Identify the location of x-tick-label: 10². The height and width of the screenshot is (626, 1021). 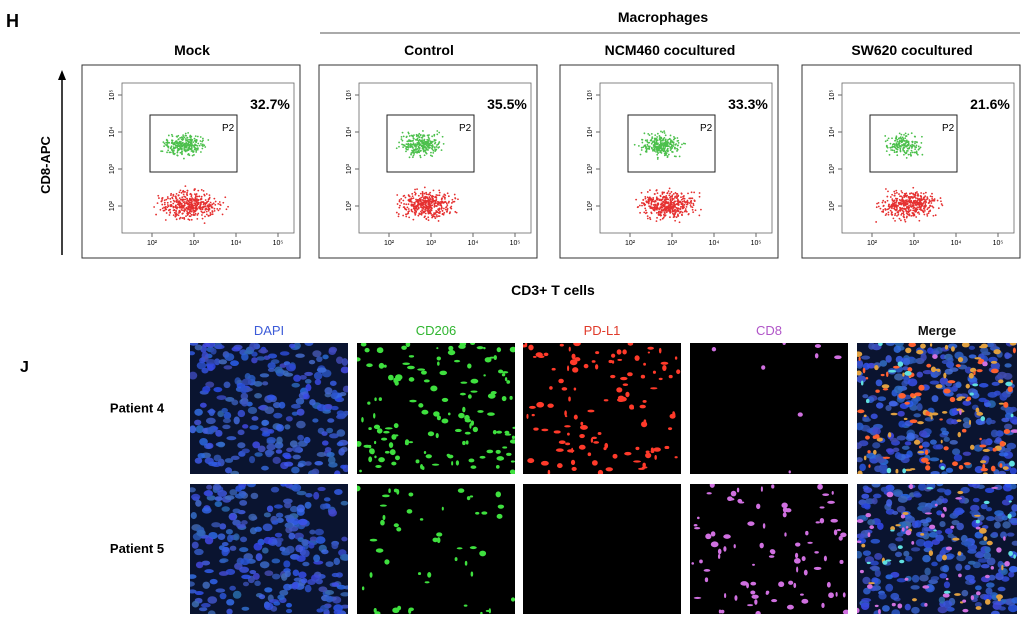
(152, 243).